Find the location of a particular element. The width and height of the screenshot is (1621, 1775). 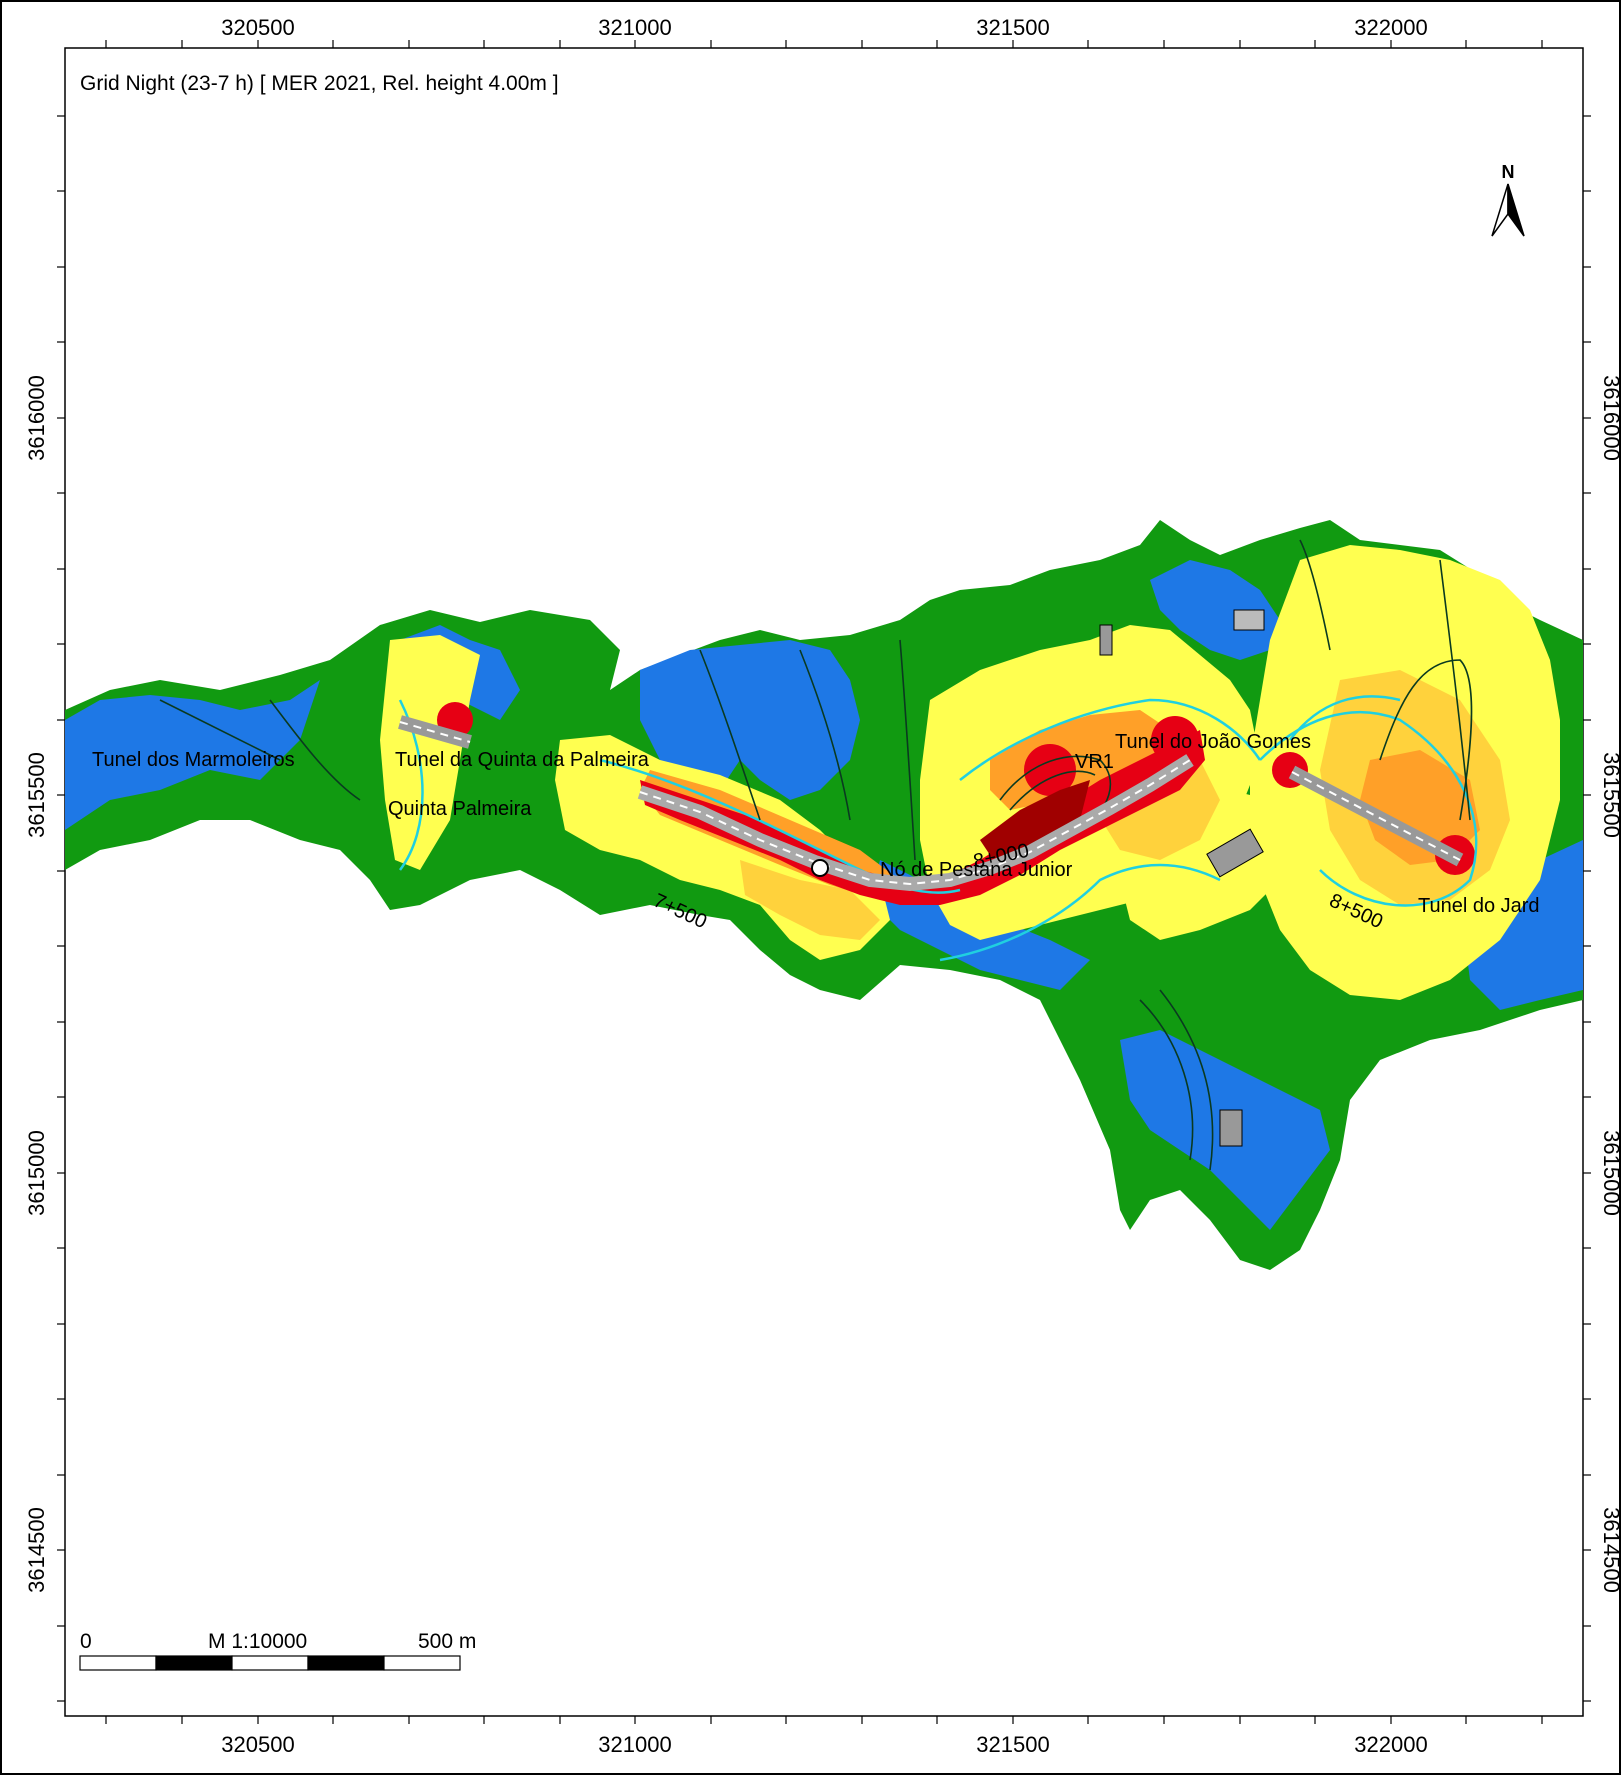

noise-hotspot-red is located at coordinates (1175, 740).